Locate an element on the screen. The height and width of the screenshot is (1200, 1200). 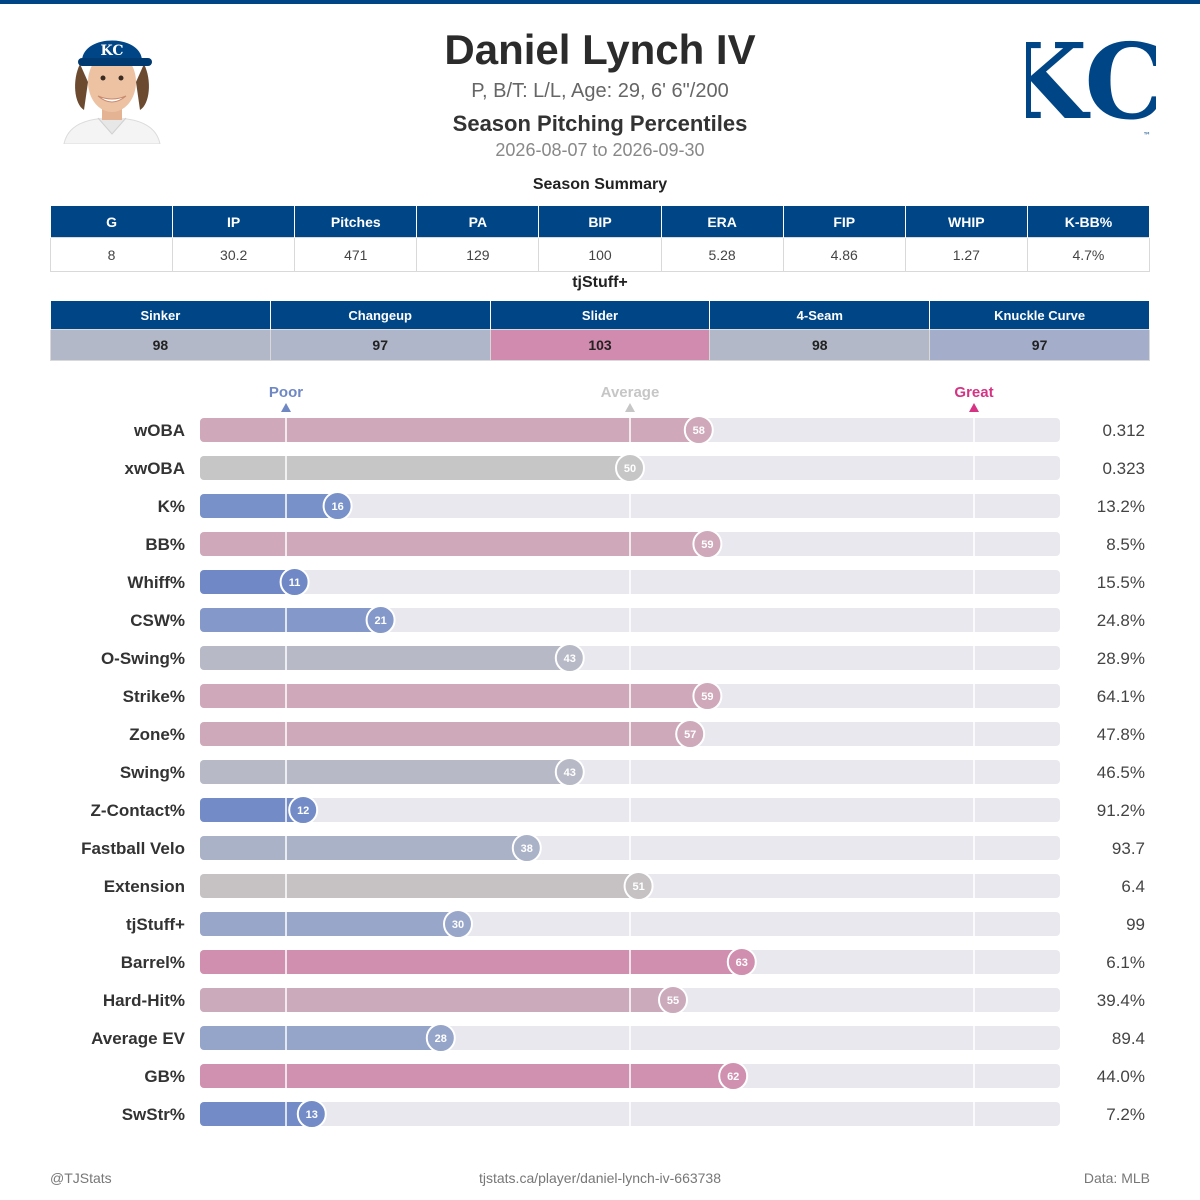
footer-url: tjstats.ca/player/daniel-lynch-iv-663738 is located at coordinates (599, 1178).